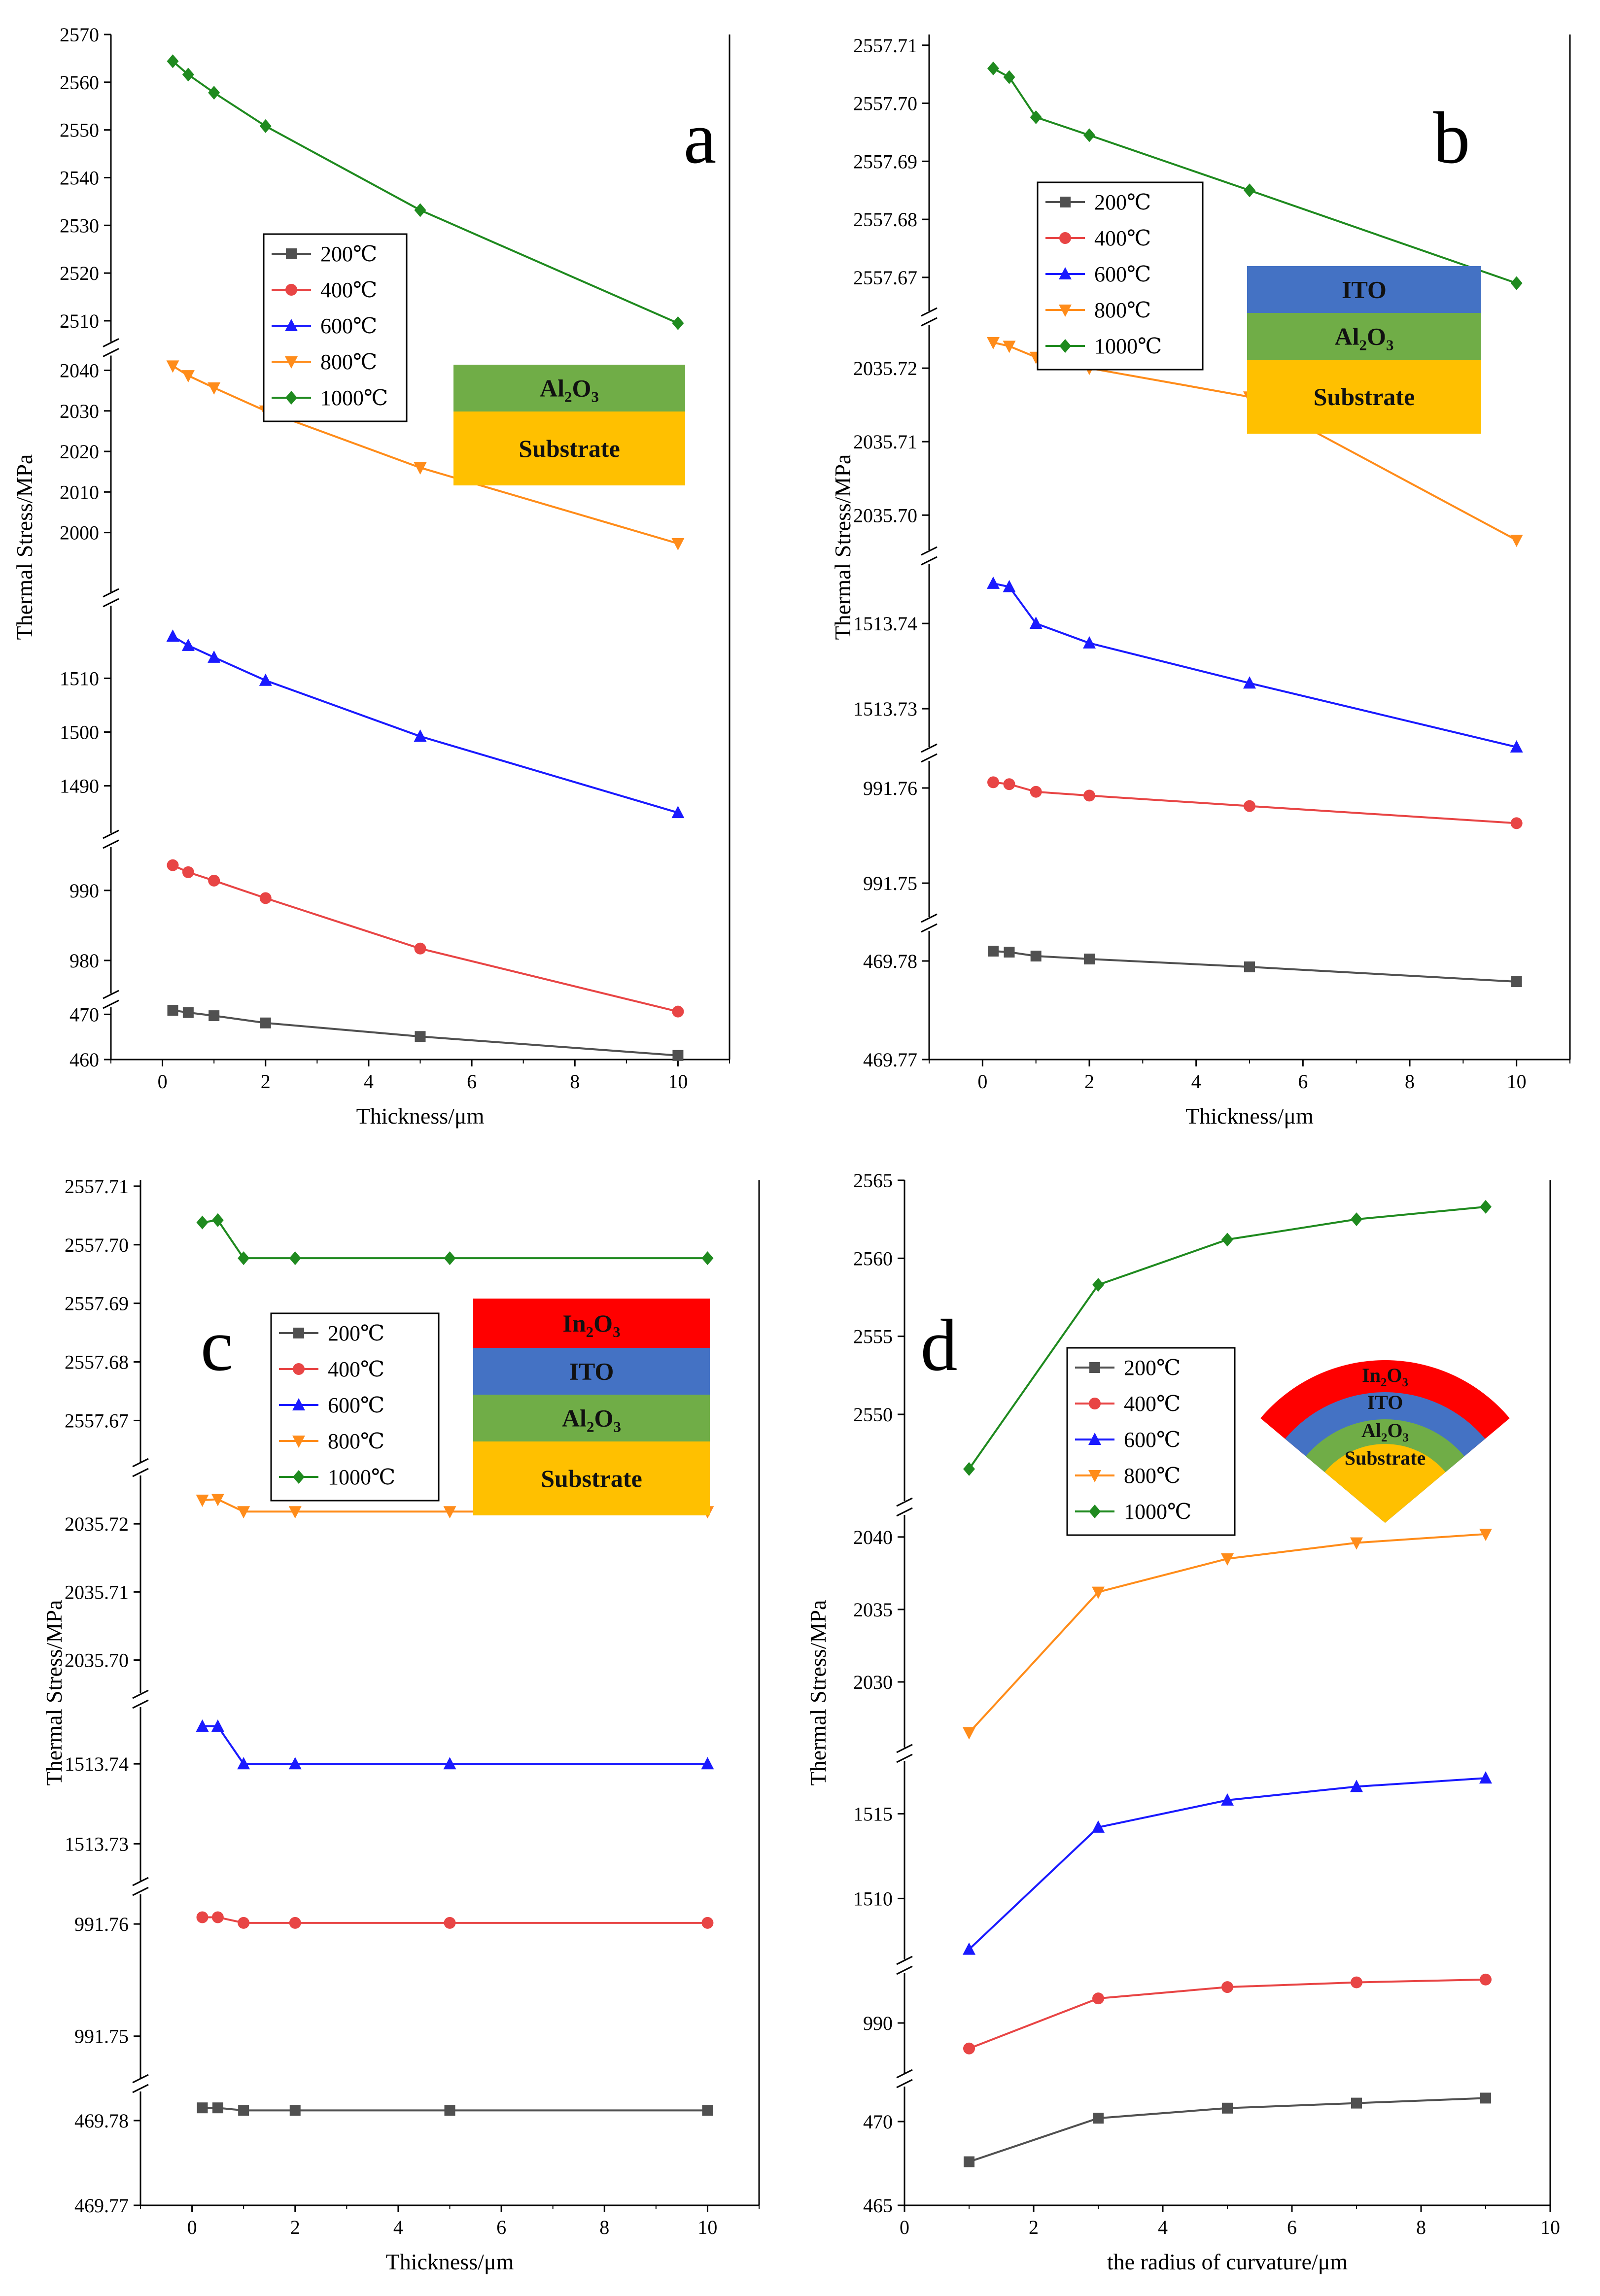 This screenshot has height=2296, width=1600. What do you see at coordinates (1122, 274) in the screenshot?
I see `legend-label: 600℃` at bounding box center [1122, 274].